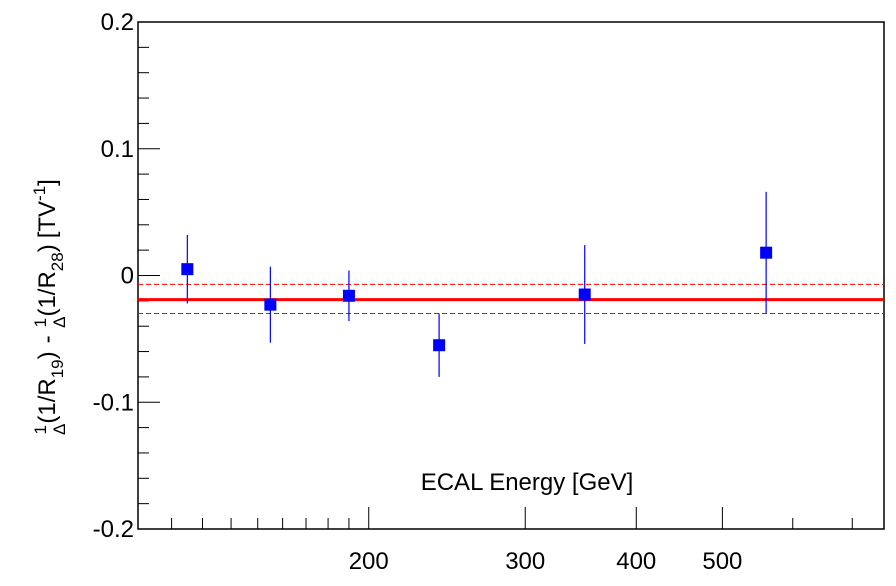 The image size is (896, 586). I want to click on y-axis-title: 1Δ(1/R19)-1Δ(1/R28)[TV-1], so click(49, 307).